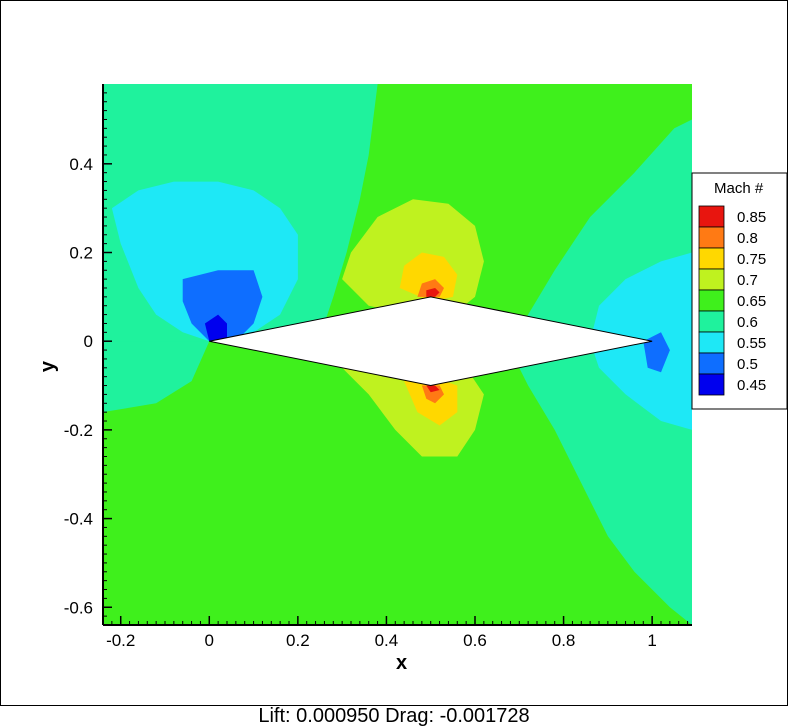 Image resolution: width=788 pixels, height=728 pixels. I want to click on legend-label: 0.55, so click(751, 343).